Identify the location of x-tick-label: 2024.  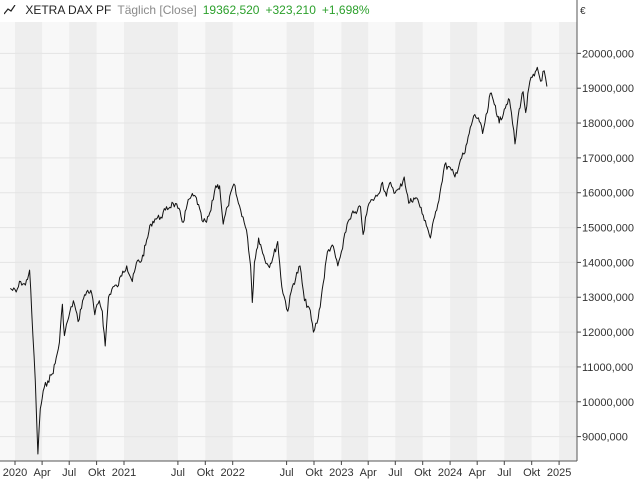
(450, 473).